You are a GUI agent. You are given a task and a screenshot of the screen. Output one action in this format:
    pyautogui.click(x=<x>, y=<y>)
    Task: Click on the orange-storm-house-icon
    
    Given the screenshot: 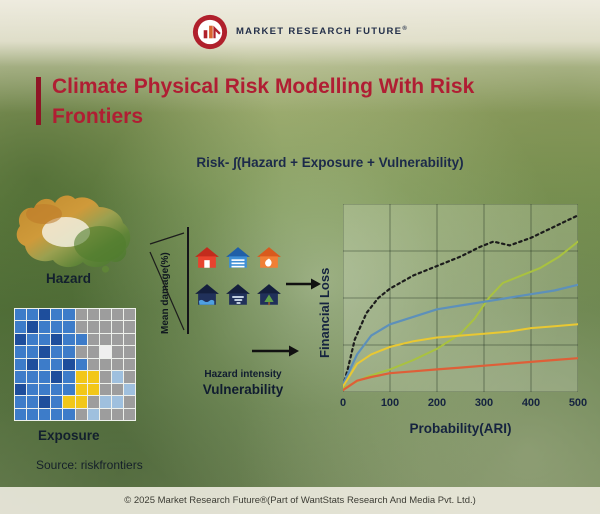 What is the action you would take?
    pyautogui.click(x=269, y=258)
    